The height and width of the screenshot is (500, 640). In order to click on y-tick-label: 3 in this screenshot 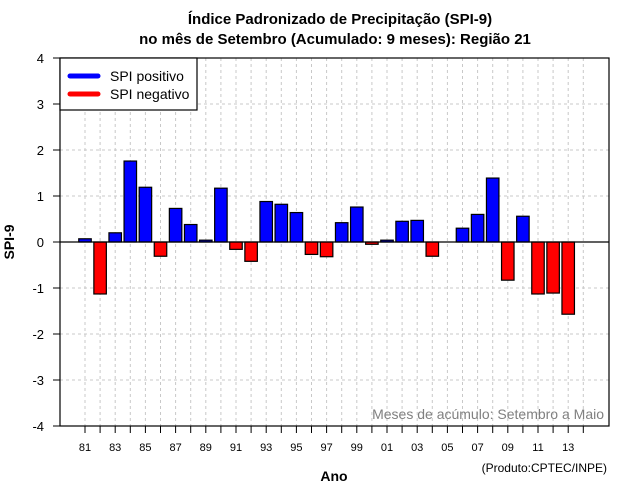, I will do `click(40, 104)`.